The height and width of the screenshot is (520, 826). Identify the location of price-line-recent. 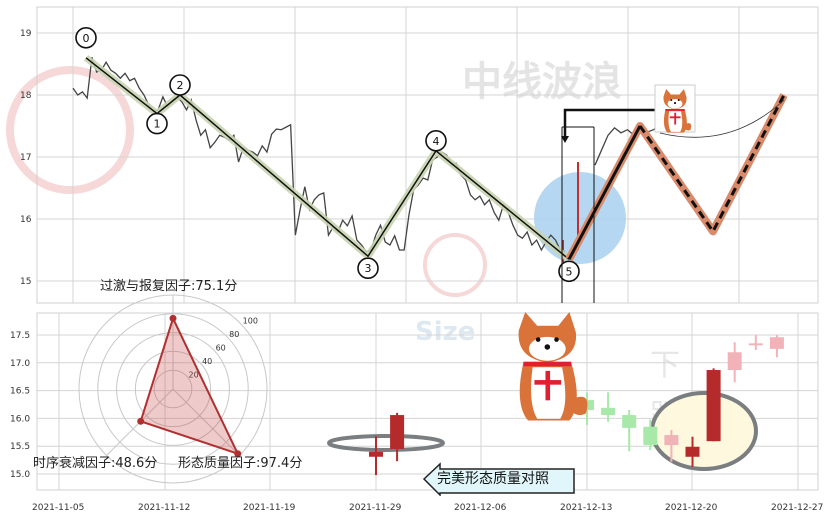
(627, 145).